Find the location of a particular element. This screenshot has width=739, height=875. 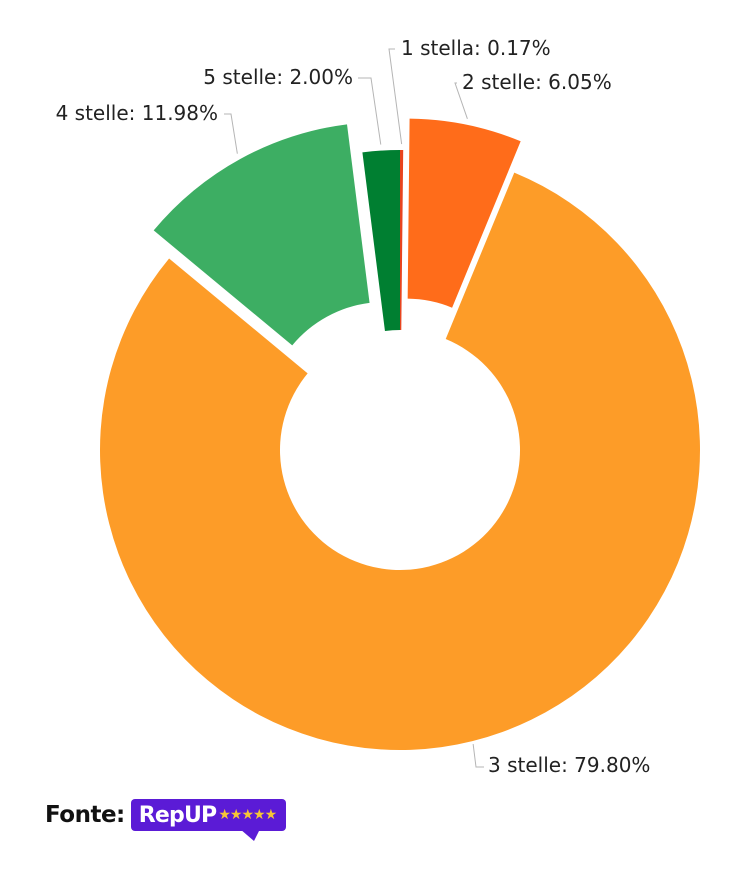

data-label-1-stella: 1 stella: 0.17% is located at coordinates (476, 48).